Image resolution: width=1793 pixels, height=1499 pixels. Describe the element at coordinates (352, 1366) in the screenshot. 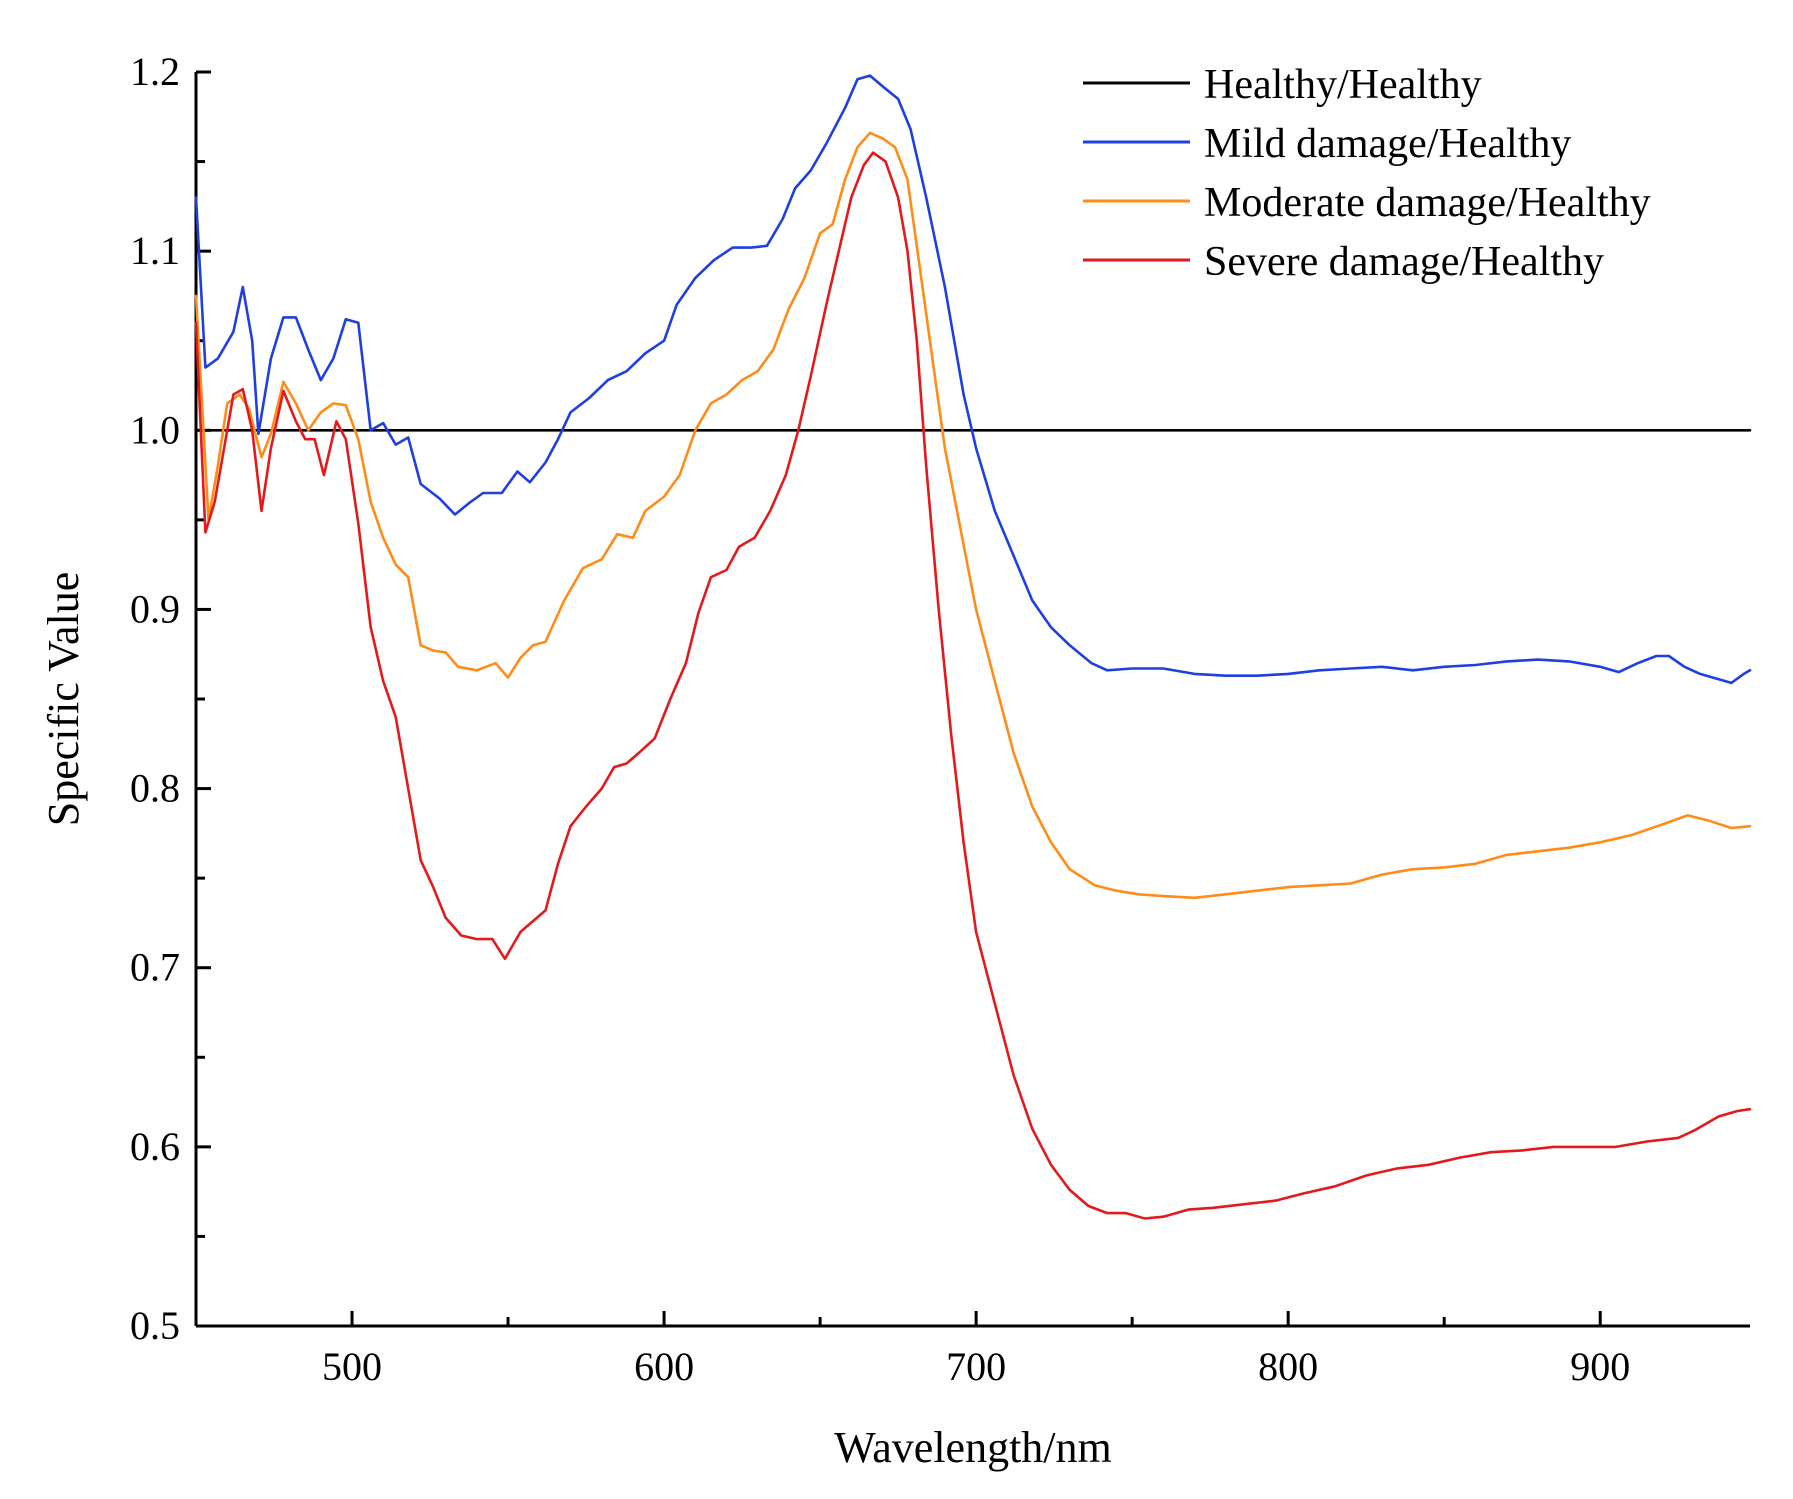

I see `x-tick-label: 500` at that location.